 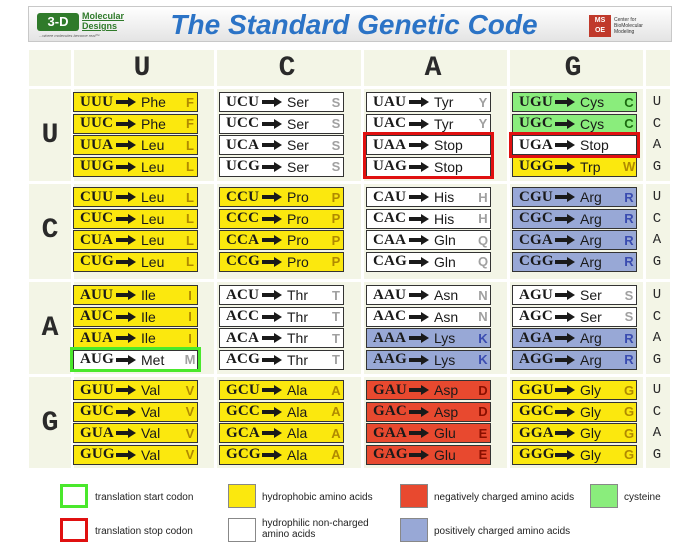 I want to click on codon-cell-ccg: CCG Pro P, so click(x=281, y=261).